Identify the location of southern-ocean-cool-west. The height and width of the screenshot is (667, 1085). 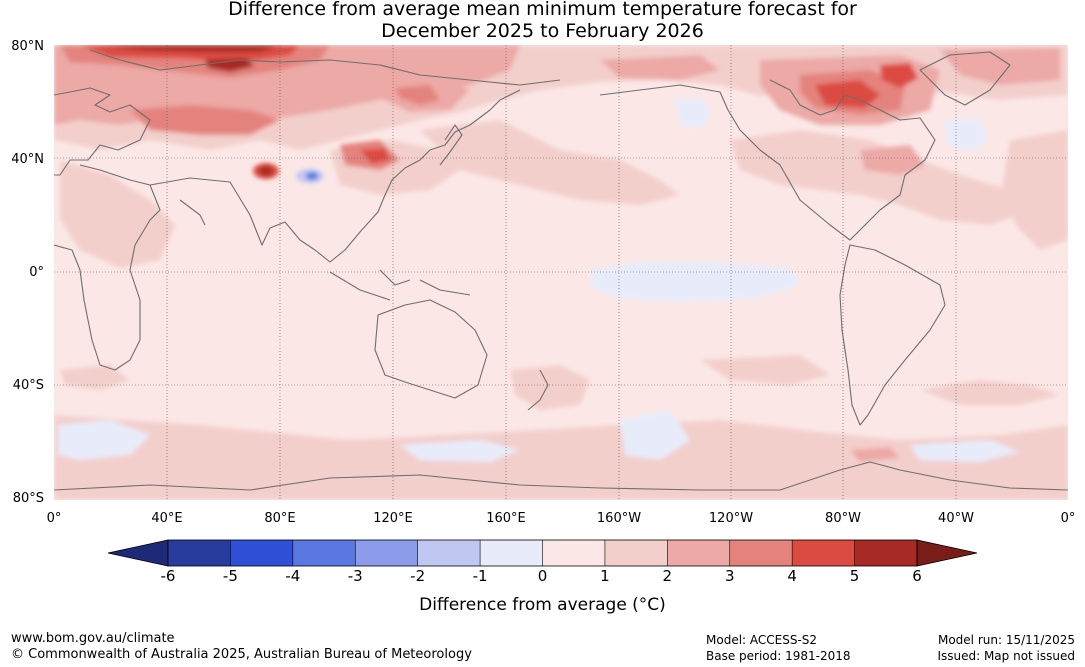
(460, 451).